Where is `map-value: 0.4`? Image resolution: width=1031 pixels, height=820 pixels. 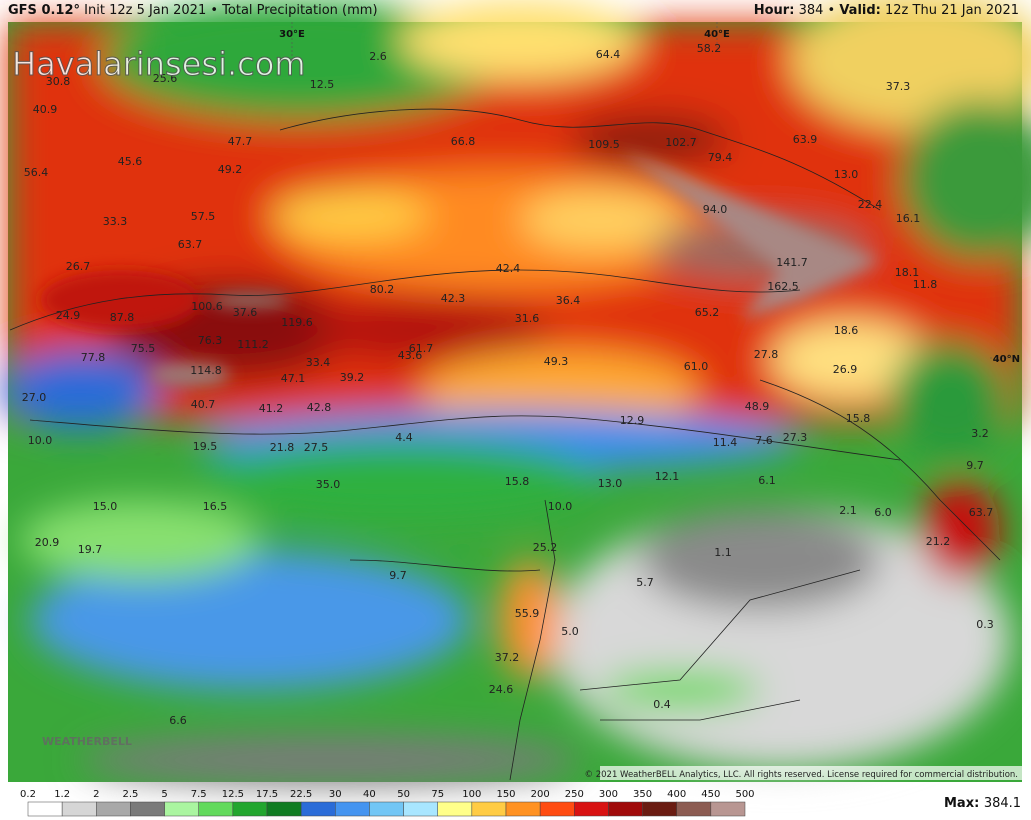 map-value: 0.4 is located at coordinates (662, 704).